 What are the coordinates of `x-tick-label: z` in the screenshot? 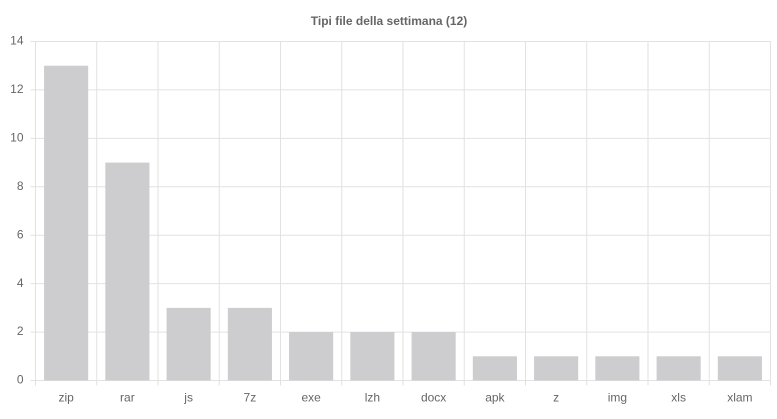 It's located at (556, 398).